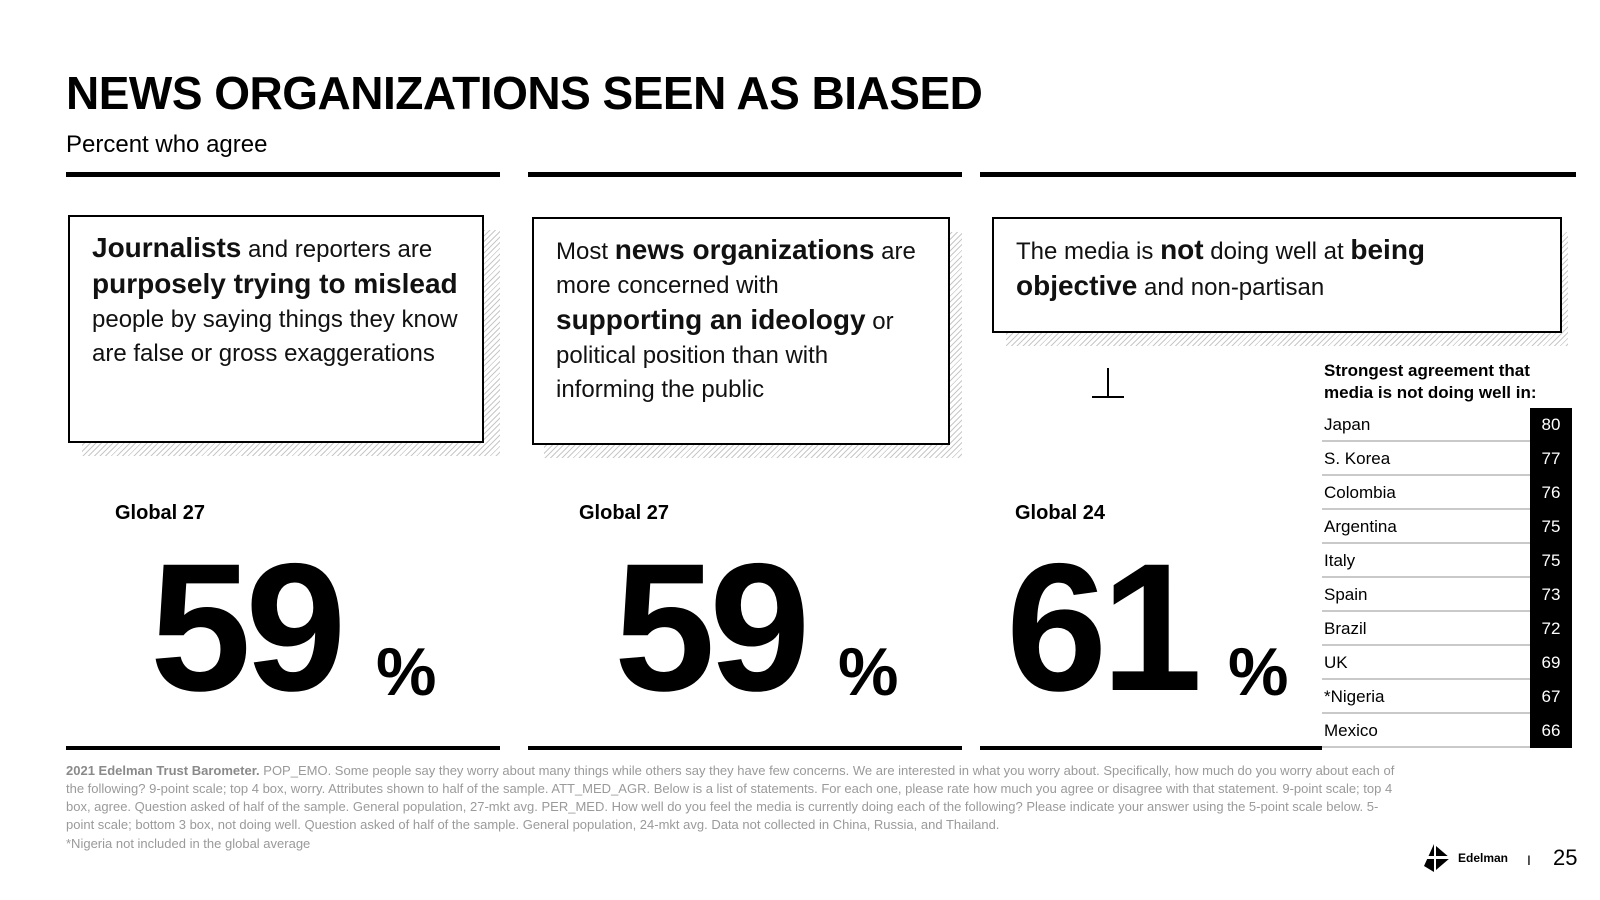 This screenshot has width=1600, height=900. Describe the element at coordinates (1551, 425) in the screenshot. I see `country-value: 80` at that location.